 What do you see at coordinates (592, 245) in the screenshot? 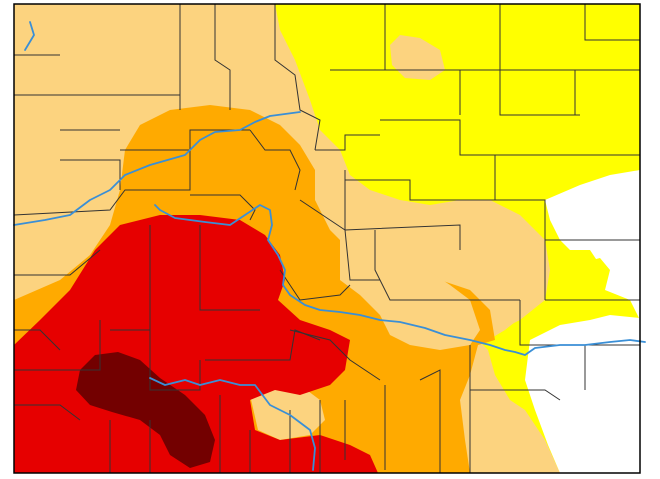
I see `no-drought-region-east` at bounding box center [592, 245].